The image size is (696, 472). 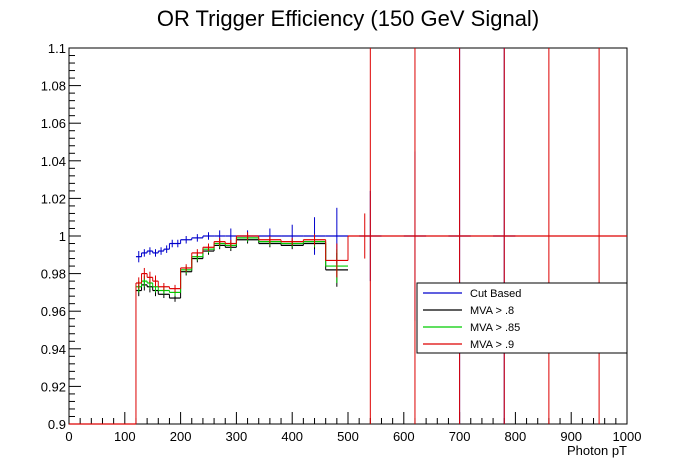 What do you see at coordinates (57, 424) in the screenshot?
I see `y-tick-label: 0.9` at bounding box center [57, 424].